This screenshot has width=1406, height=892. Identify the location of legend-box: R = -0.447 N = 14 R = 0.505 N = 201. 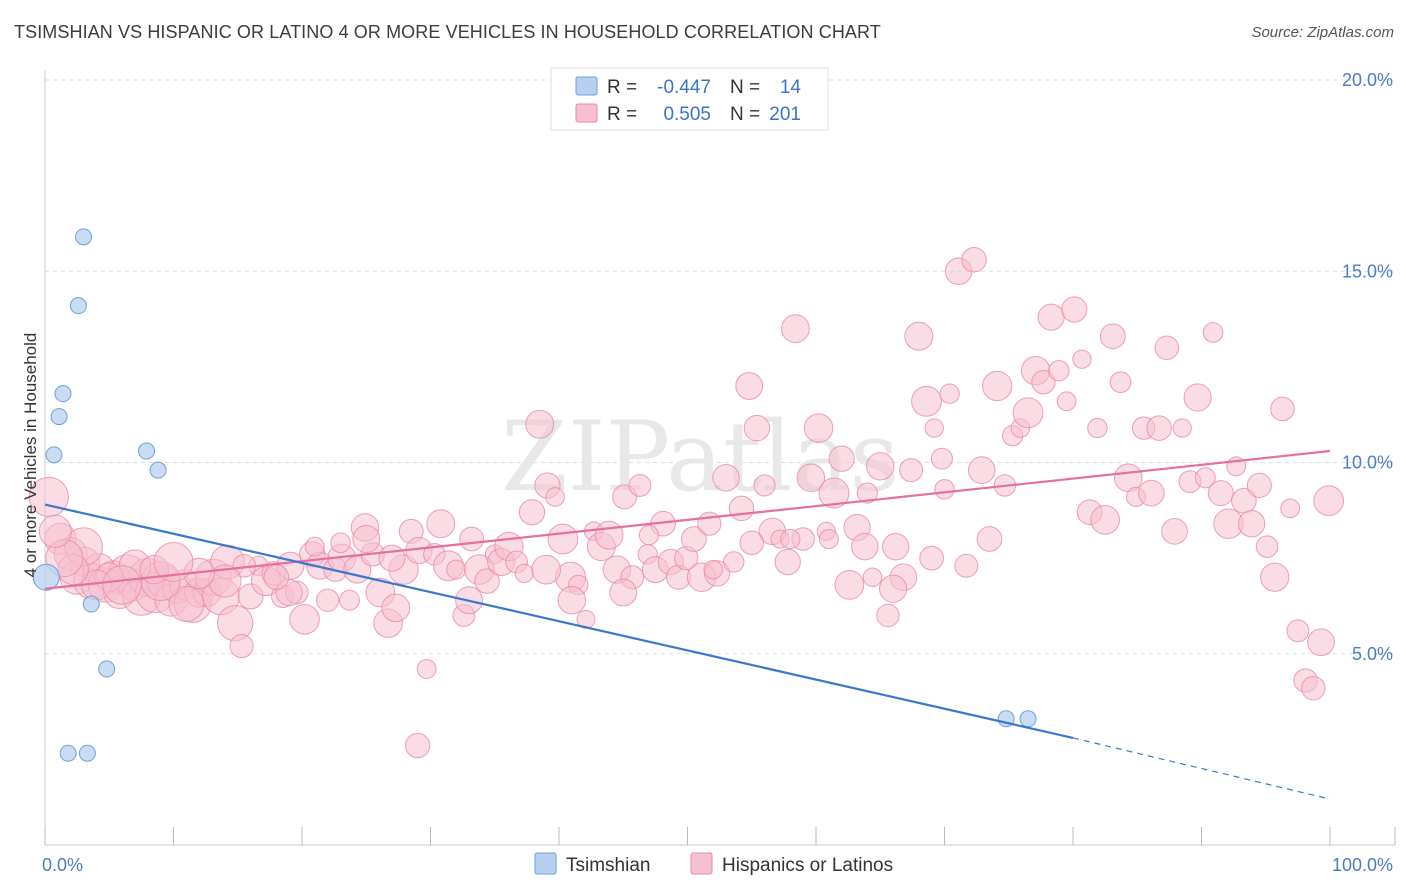
(689, 99).